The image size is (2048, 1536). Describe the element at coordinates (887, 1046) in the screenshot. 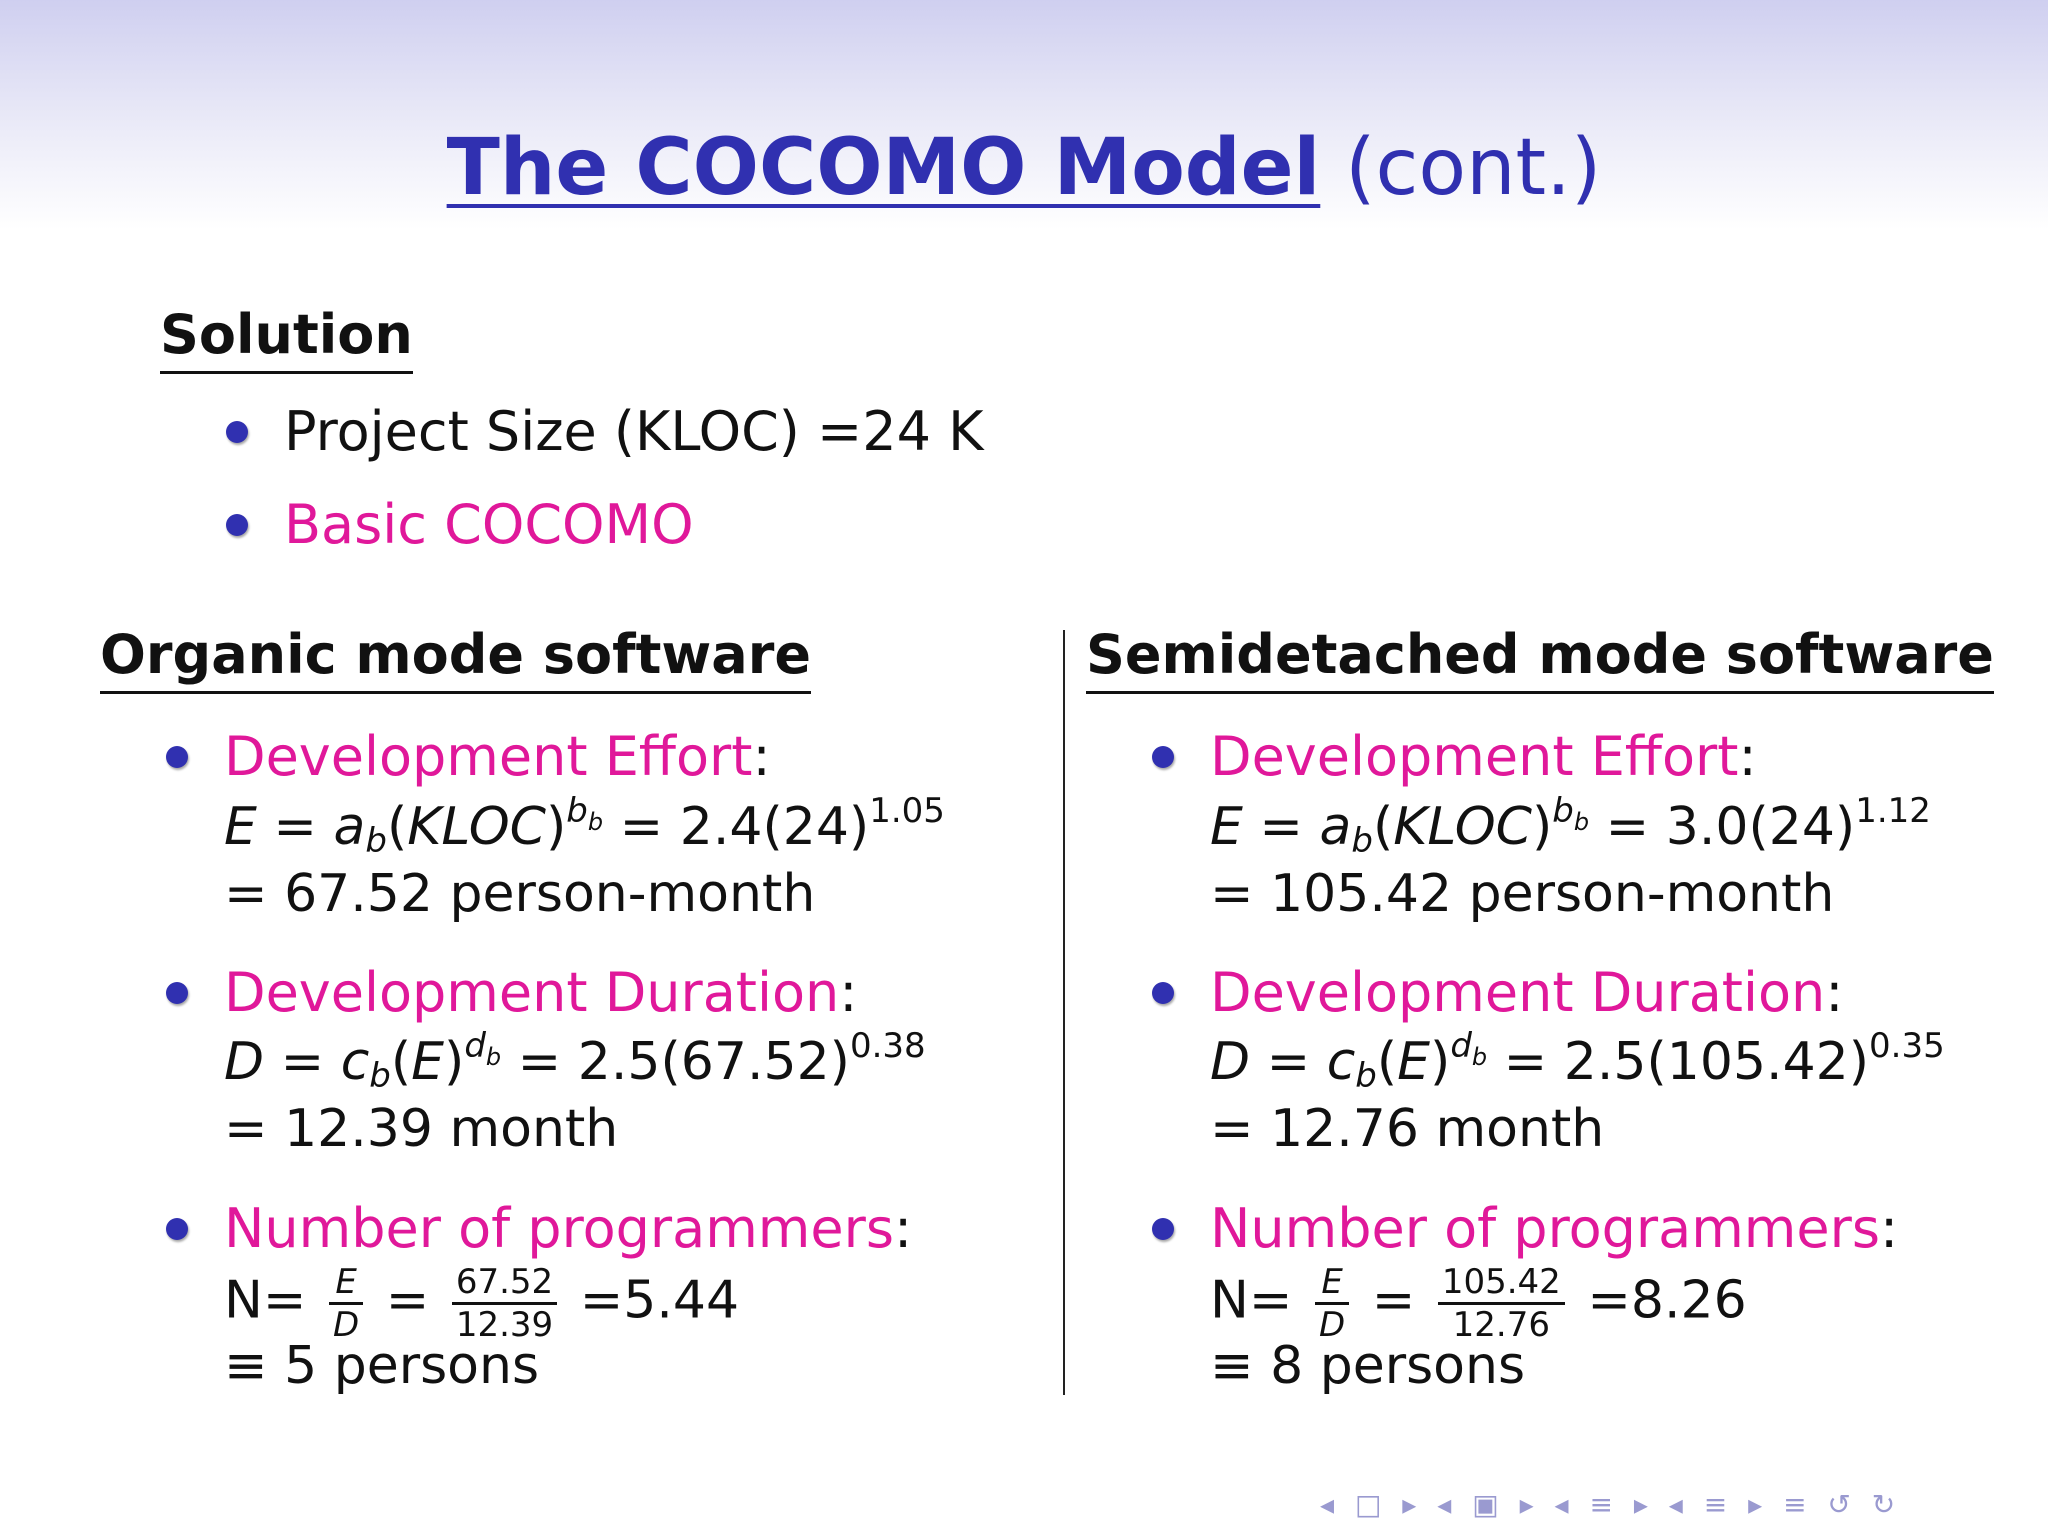

I see `organic-duration-exp: 0.38` at that location.